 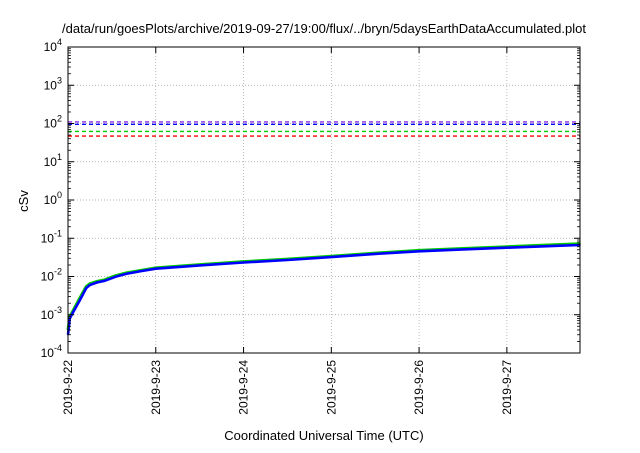 What do you see at coordinates (323, 435) in the screenshot?
I see `x-axis-label: Coordinated Universal Time (UTC)` at bounding box center [323, 435].